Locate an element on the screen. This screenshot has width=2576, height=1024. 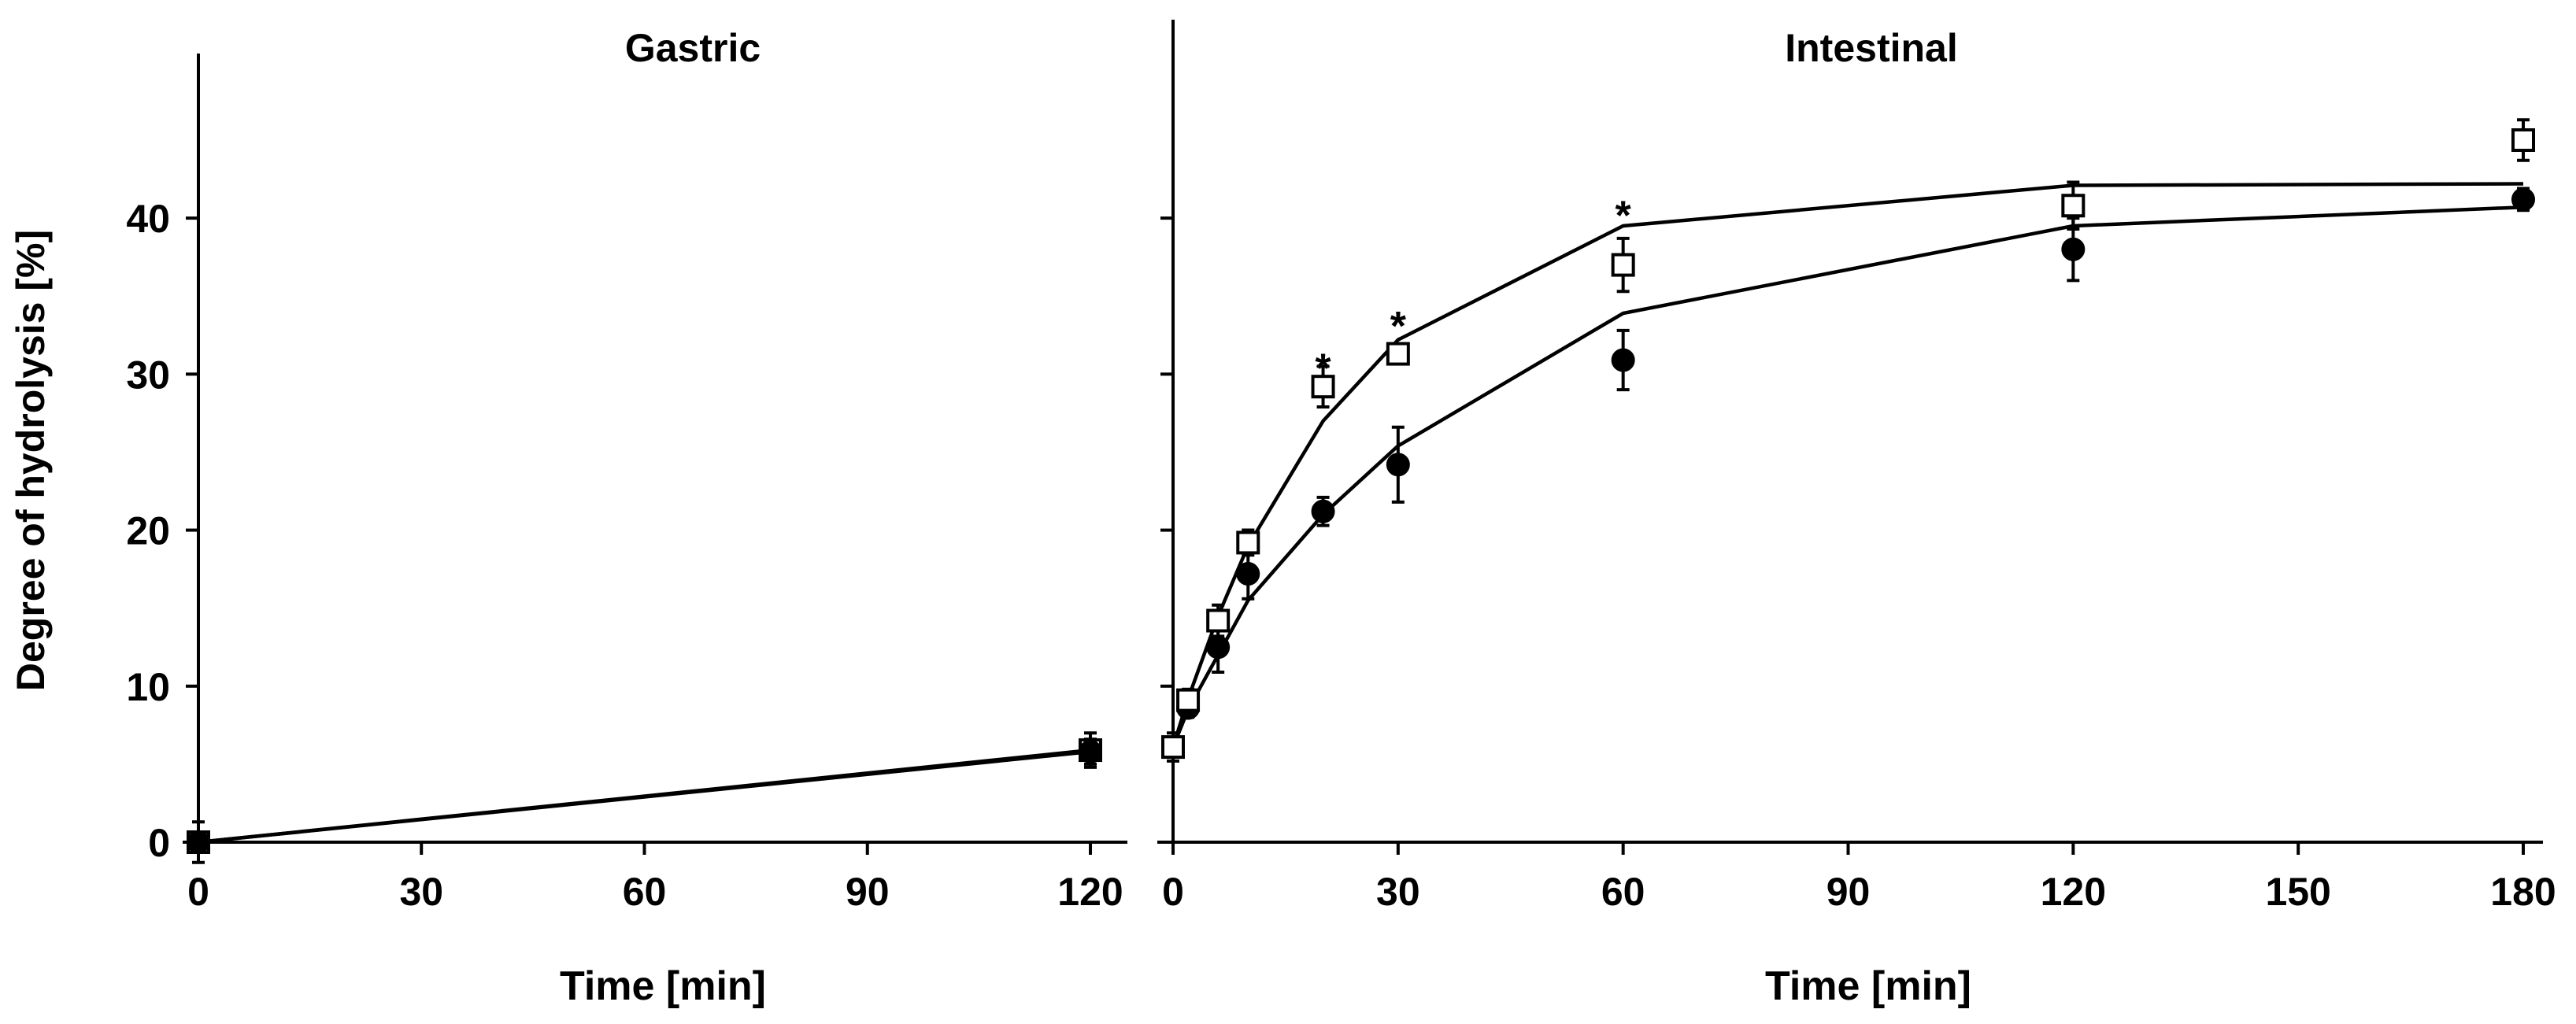
gastric-x-tick-label: 90 is located at coordinates (868, 892).